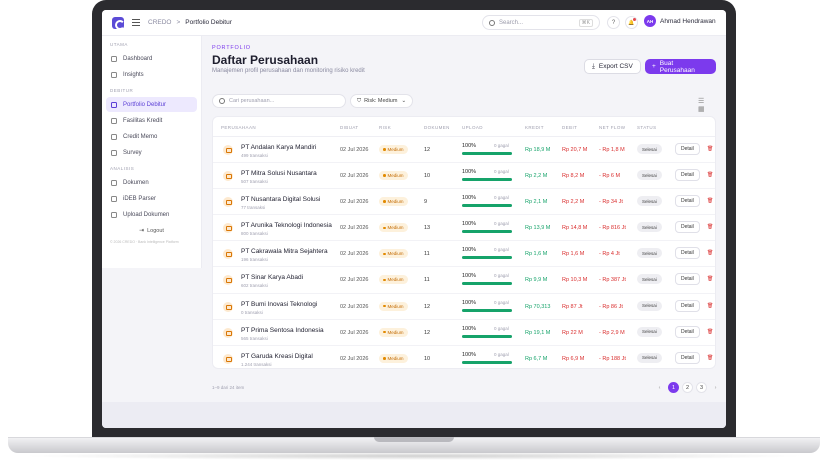 Image resolution: width=828 pixels, height=463 pixels. Describe the element at coordinates (151, 120) in the screenshot. I see `sidebar-item-fasilitas-kredit: Fasilitas Kredit` at that location.